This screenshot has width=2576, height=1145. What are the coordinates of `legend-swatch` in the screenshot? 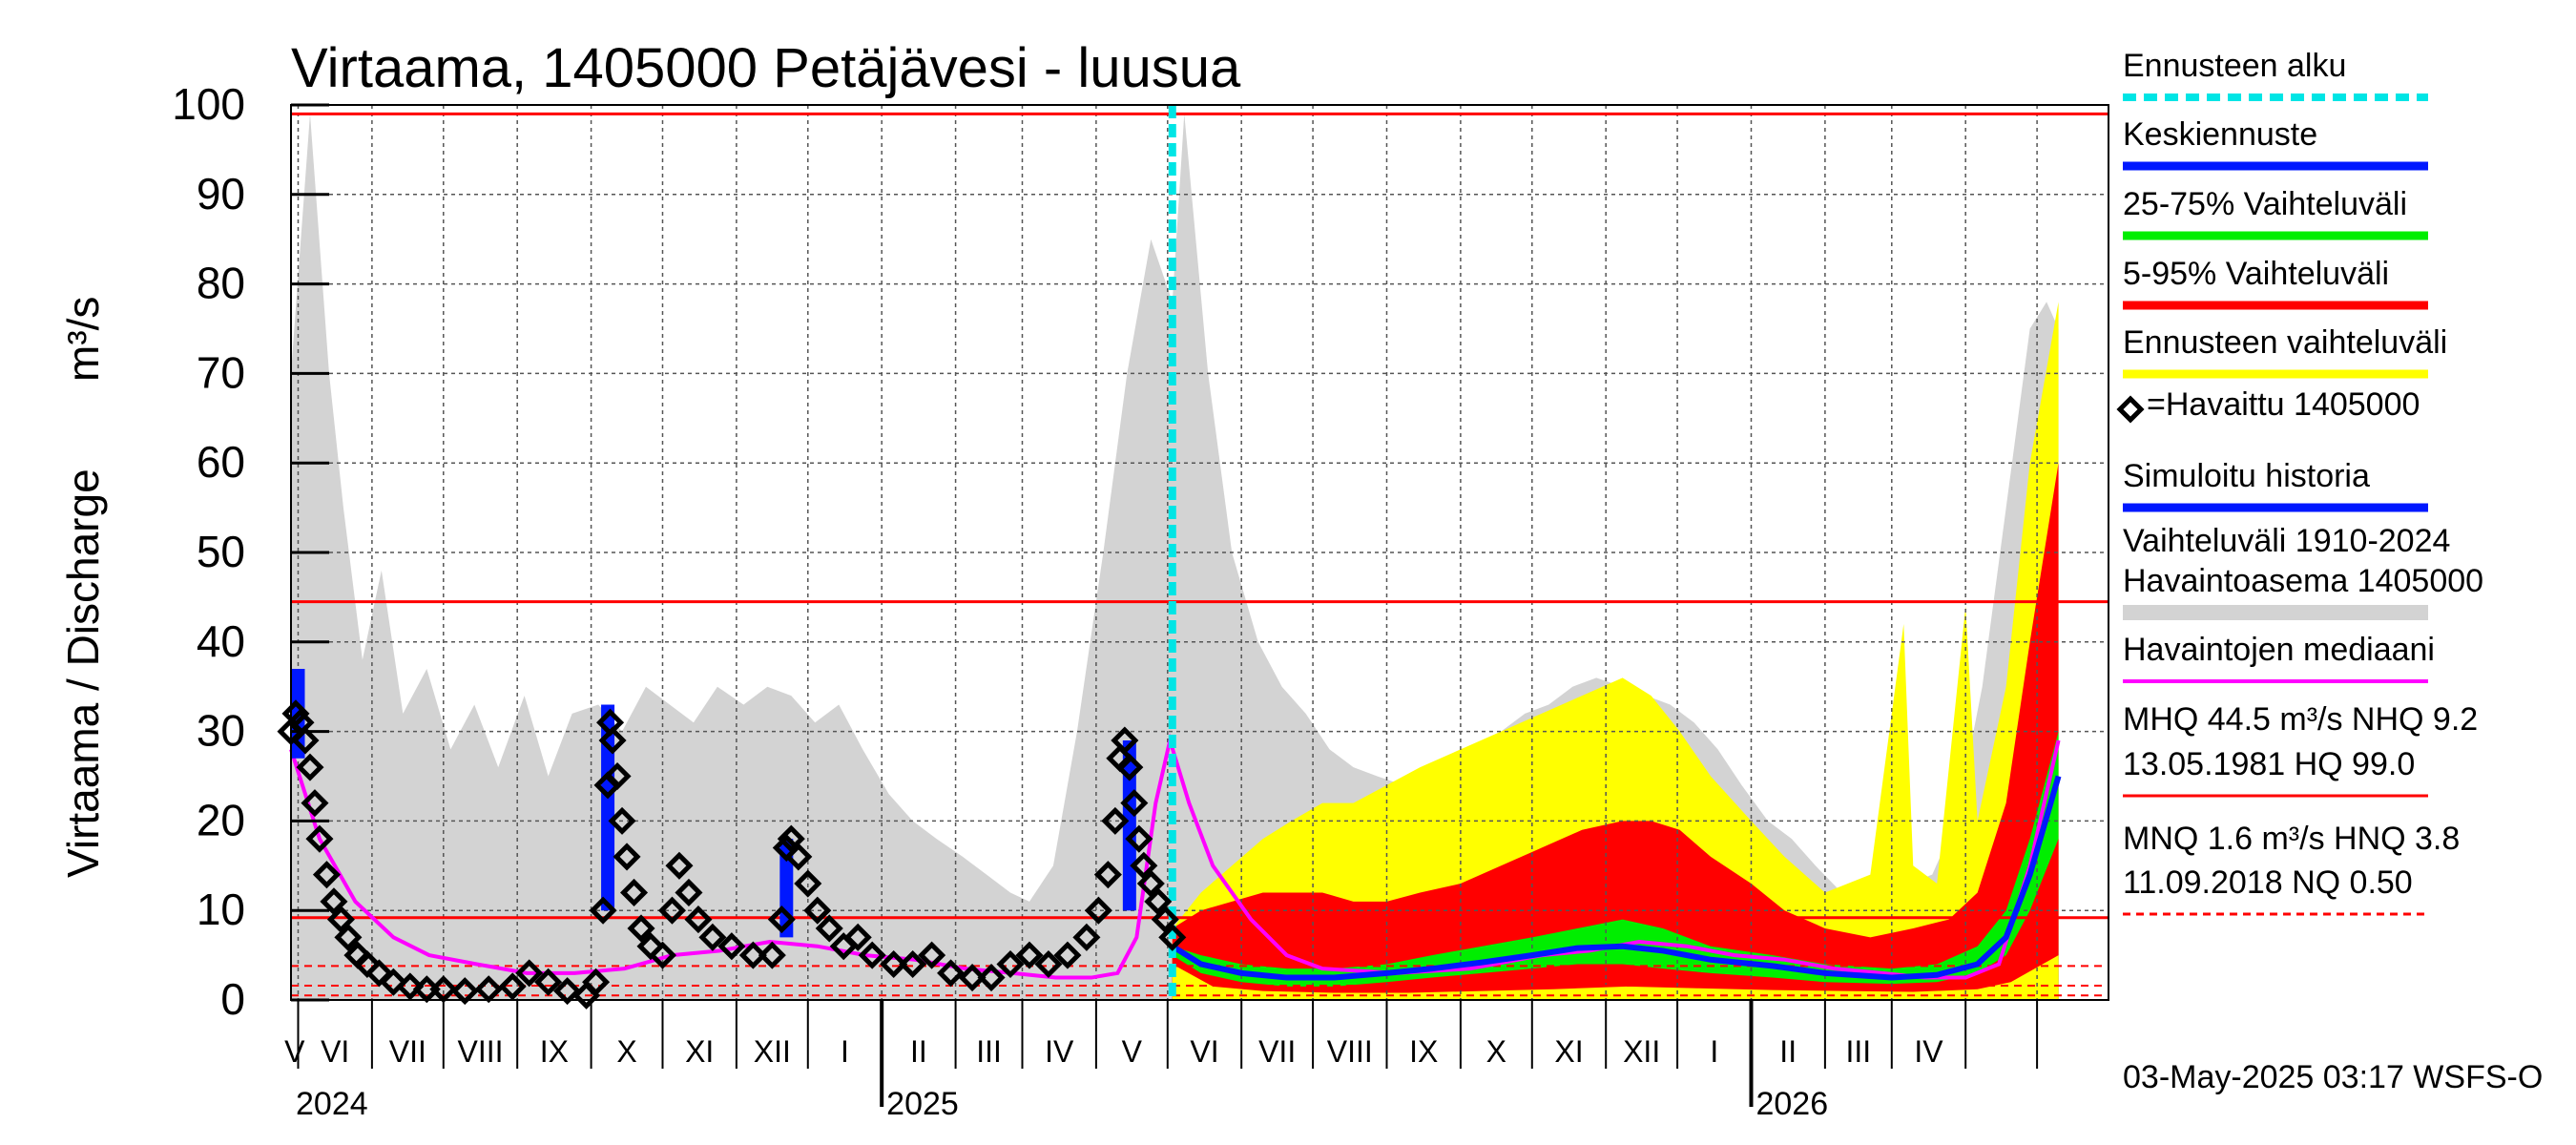 It's located at (2130, 409).